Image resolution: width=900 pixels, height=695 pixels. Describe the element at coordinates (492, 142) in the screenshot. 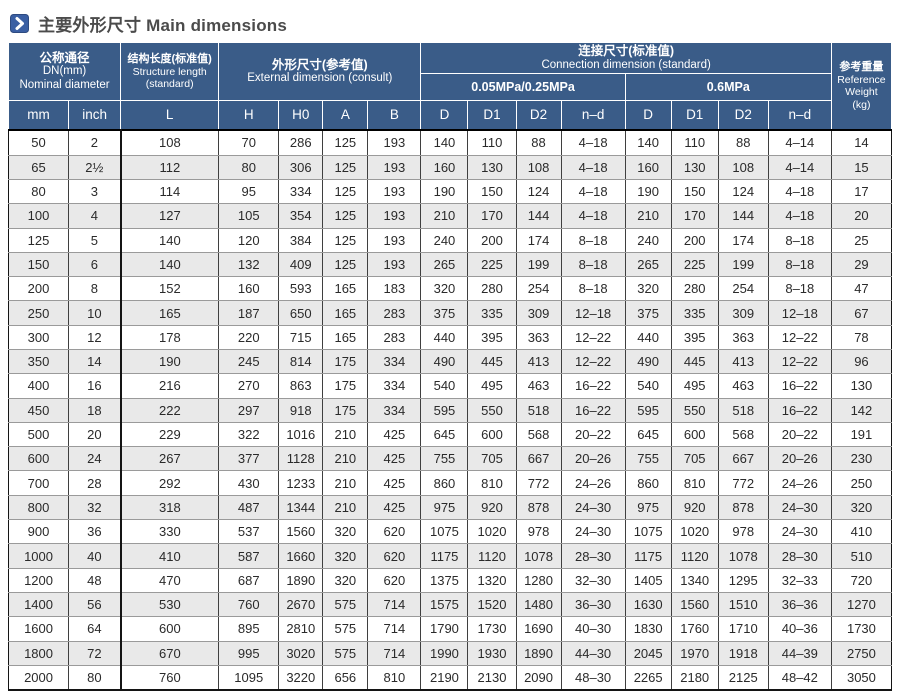

I see `table-cell: 110` at that location.